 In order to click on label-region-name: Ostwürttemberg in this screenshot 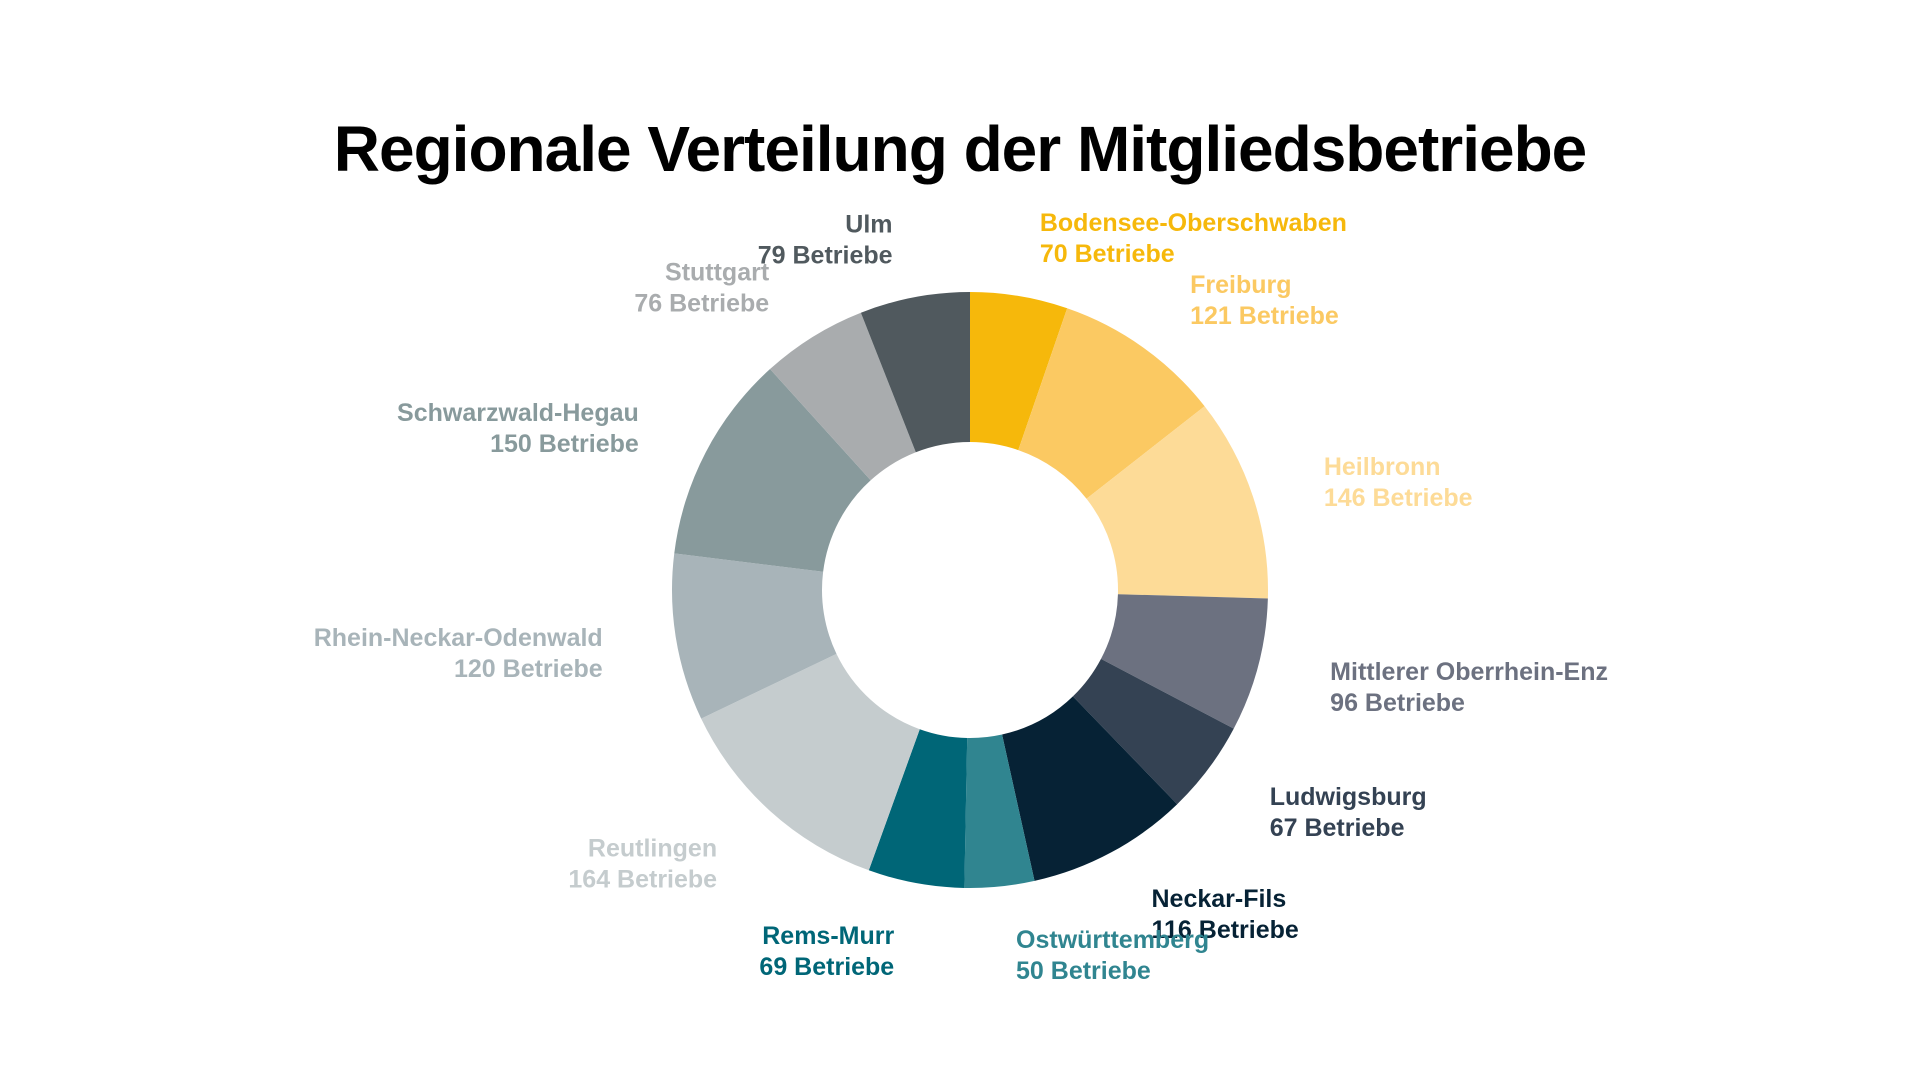, I will do `click(1112, 940)`.